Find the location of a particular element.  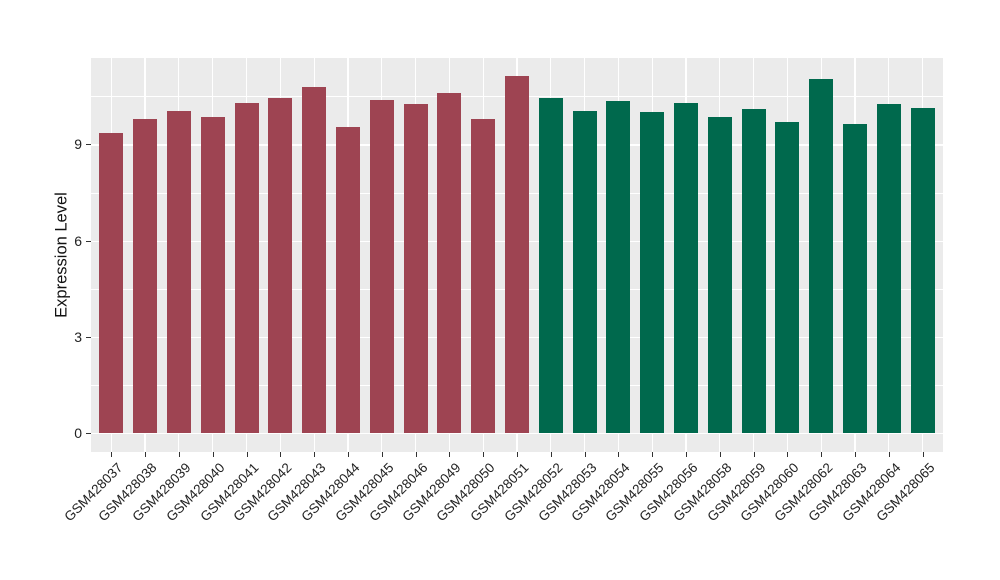

bar-GSM428049 is located at coordinates (449, 263).